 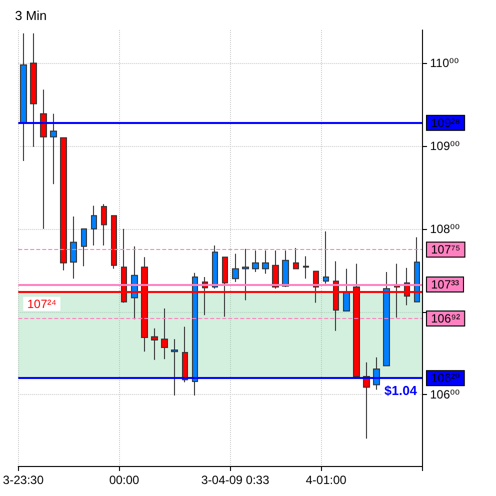 What do you see at coordinates (124, 480) in the screenshot?
I see `x-tick-label: 00:00` at bounding box center [124, 480].